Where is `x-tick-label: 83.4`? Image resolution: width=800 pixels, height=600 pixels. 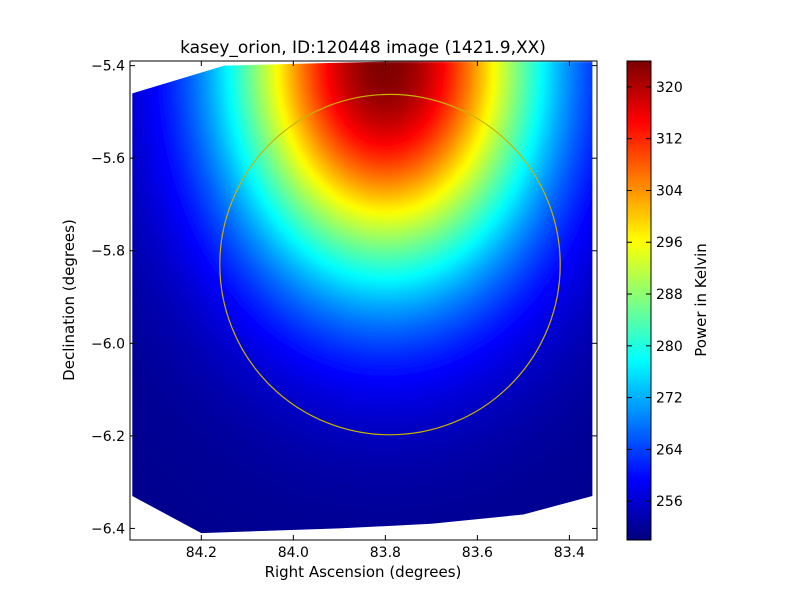 x-tick-label: 83.4 is located at coordinates (569, 553).